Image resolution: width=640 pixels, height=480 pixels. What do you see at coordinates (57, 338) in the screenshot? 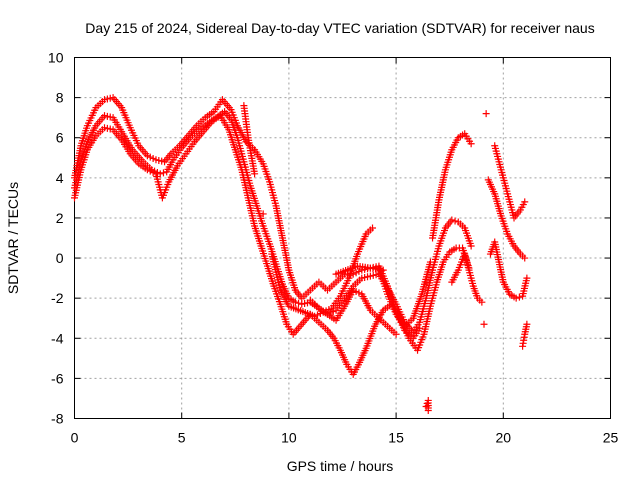
I see `y-tick-label: -4` at bounding box center [57, 338].